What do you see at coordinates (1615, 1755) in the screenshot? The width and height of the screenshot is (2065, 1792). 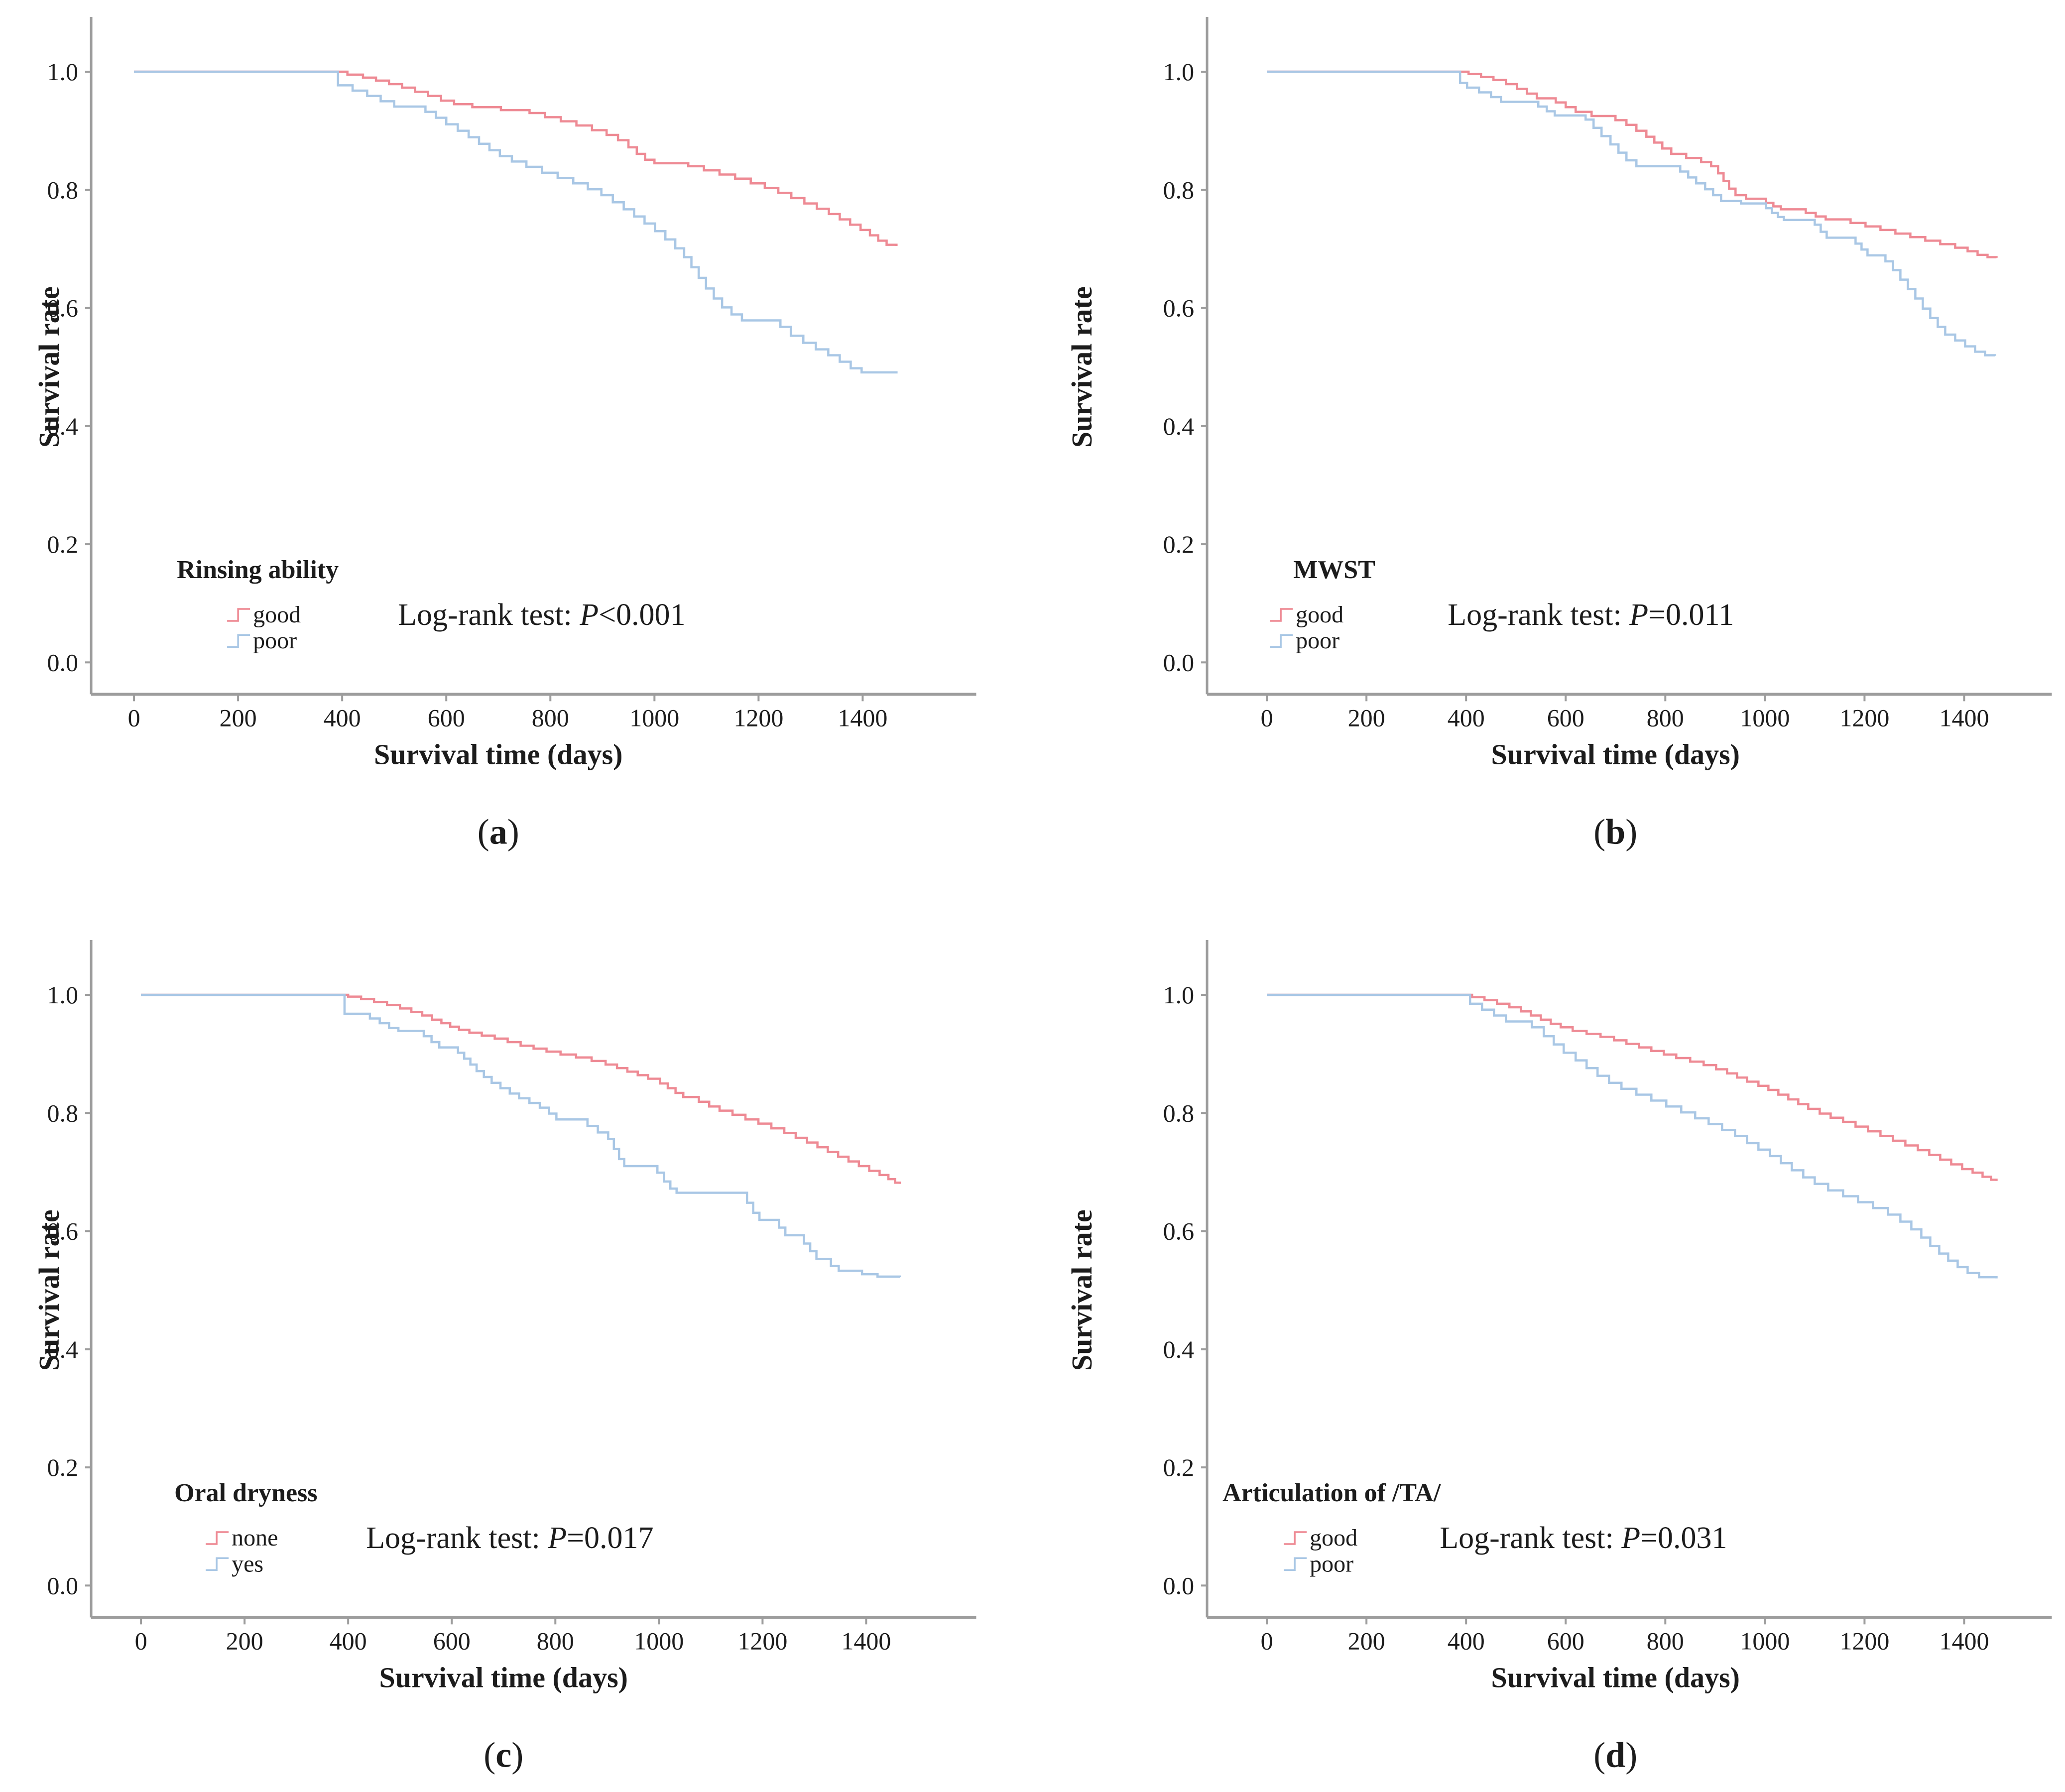 I see `panel-caption: (d)` at bounding box center [1615, 1755].